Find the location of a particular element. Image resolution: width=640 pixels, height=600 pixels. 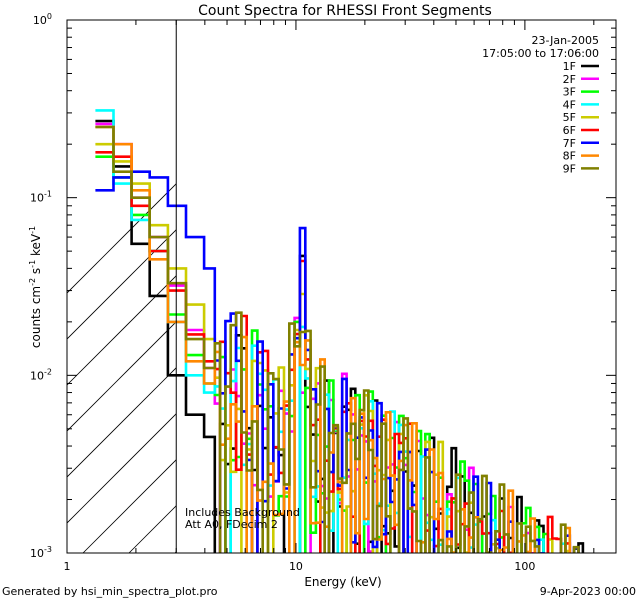

legend-label: 8F is located at coordinates (569, 156).